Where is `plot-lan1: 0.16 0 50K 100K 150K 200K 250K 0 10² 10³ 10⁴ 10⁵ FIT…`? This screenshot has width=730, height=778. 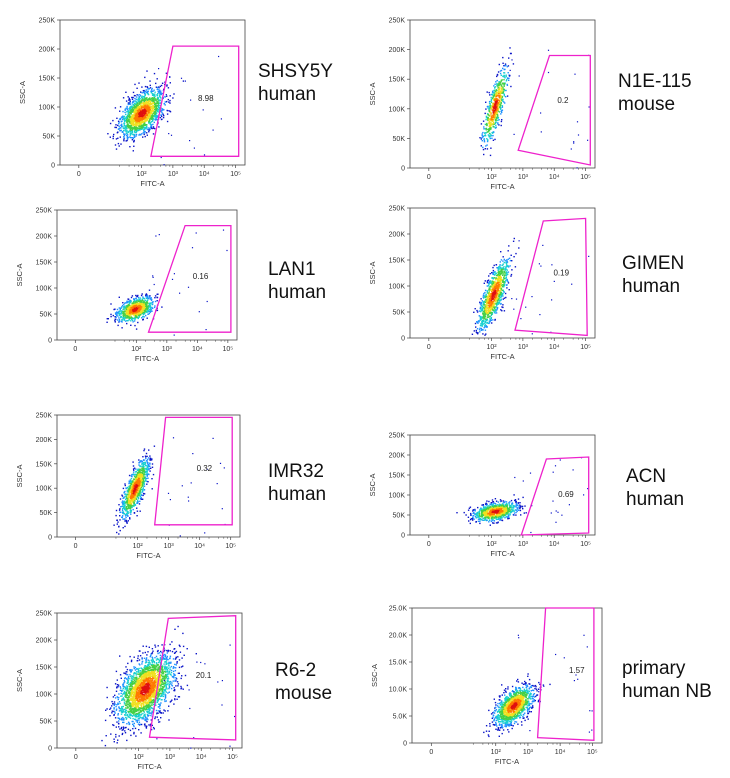
plot-lan1: 0.16 0 50K 100K 150K 200K 250K 0 10² 10³ 10⁴ 10⁵ FIT… is located at coordinates (130, 285).